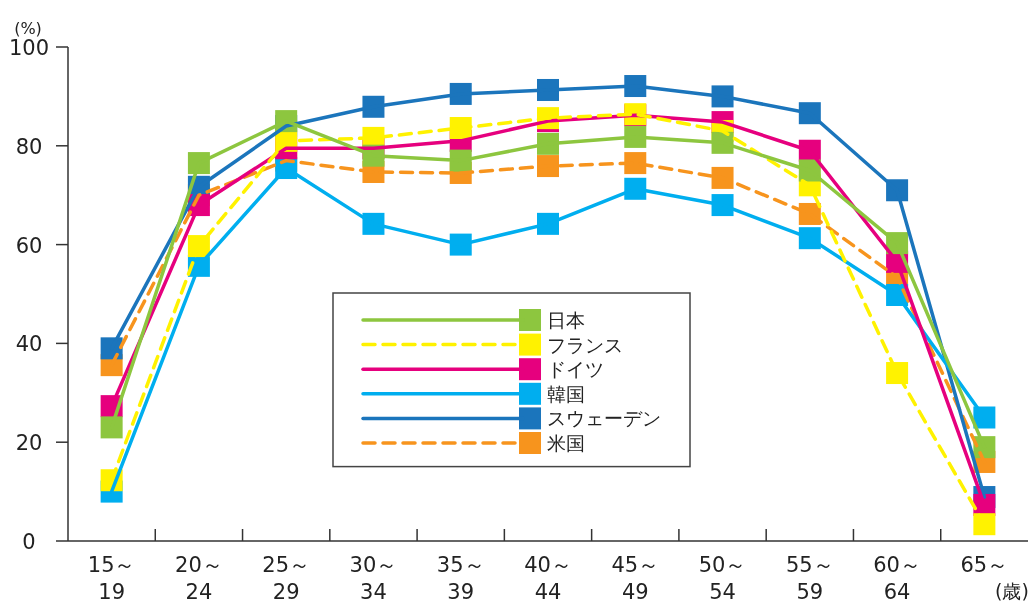 This screenshot has height=603, width=1036. Describe the element at coordinates (575, 369) in the screenshot. I see `legend-label: ドイツ` at that location.